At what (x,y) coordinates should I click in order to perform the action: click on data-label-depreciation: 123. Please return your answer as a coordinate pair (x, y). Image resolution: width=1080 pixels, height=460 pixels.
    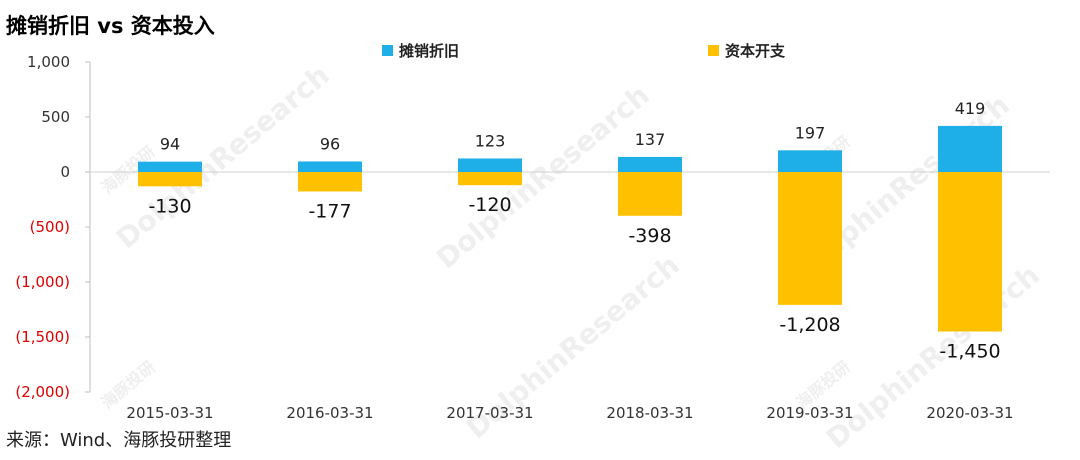
    Looking at the image, I should click on (490, 140).